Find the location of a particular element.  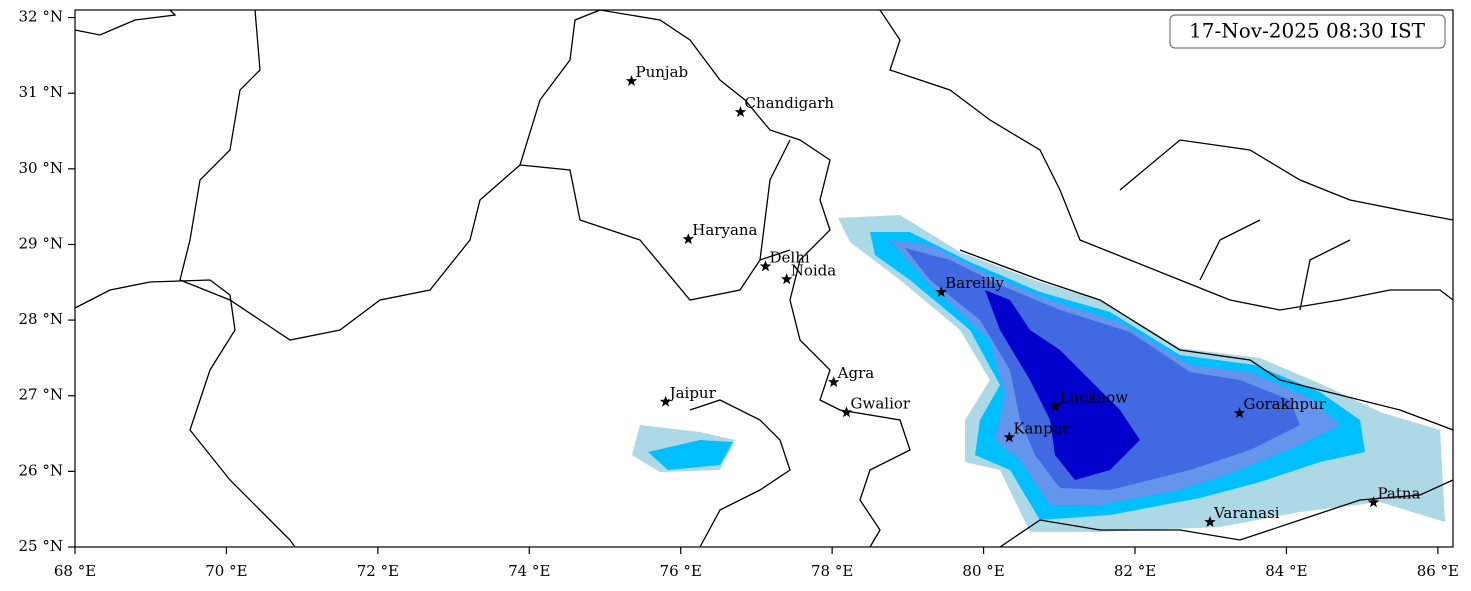

x-tick-label: 86 °E is located at coordinates (1438, 571).